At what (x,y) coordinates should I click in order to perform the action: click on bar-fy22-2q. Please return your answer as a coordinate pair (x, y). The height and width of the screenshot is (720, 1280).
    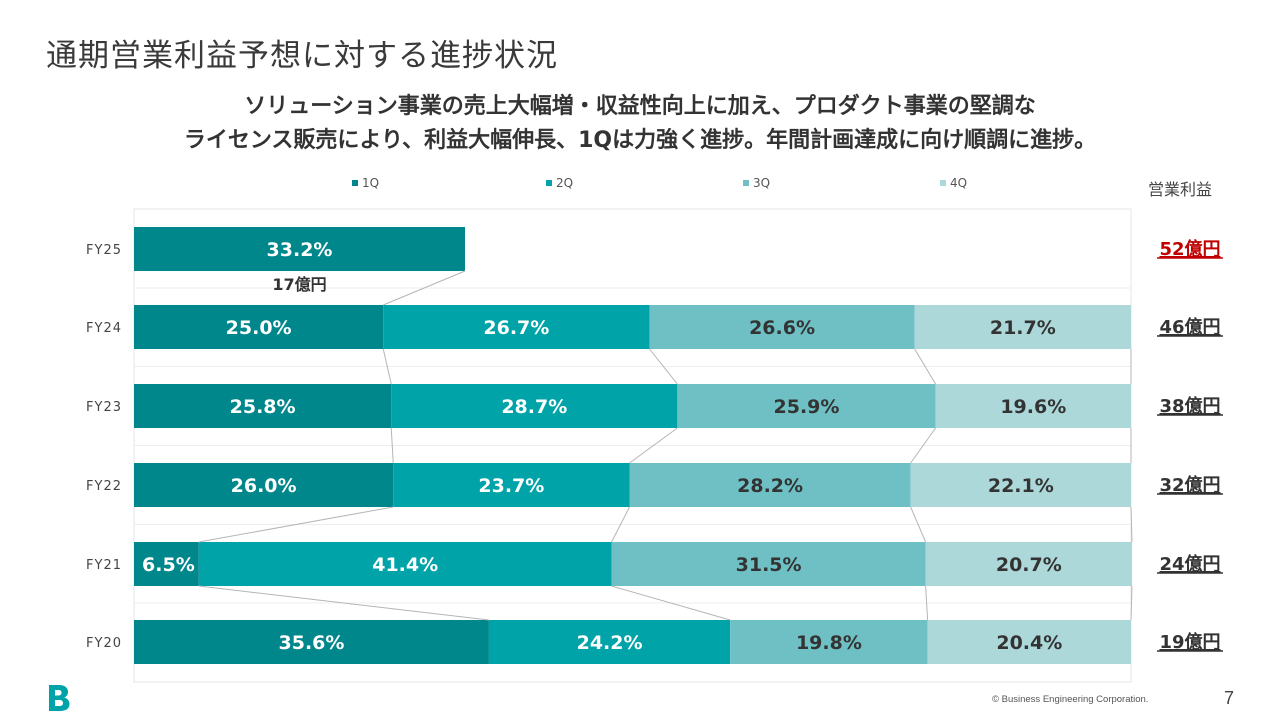
    Looking at the image, I should click on (511, 485).